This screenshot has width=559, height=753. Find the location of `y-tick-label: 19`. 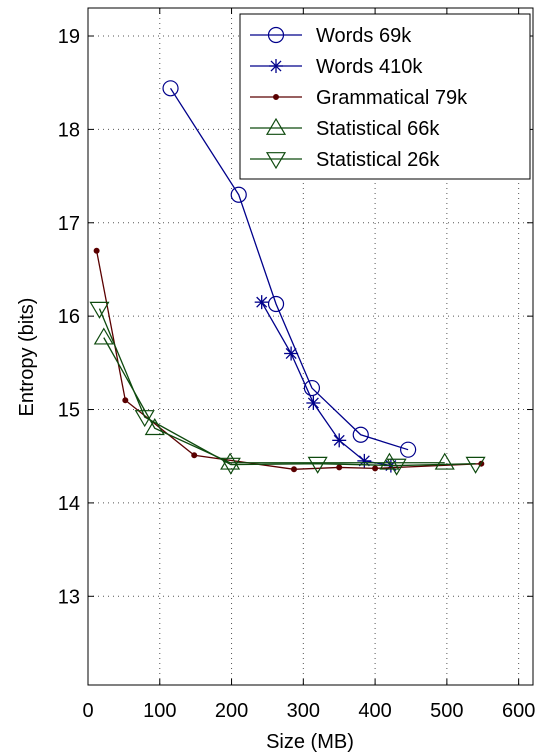

y-tick-label: 19 is located at coordinates (69, 37).